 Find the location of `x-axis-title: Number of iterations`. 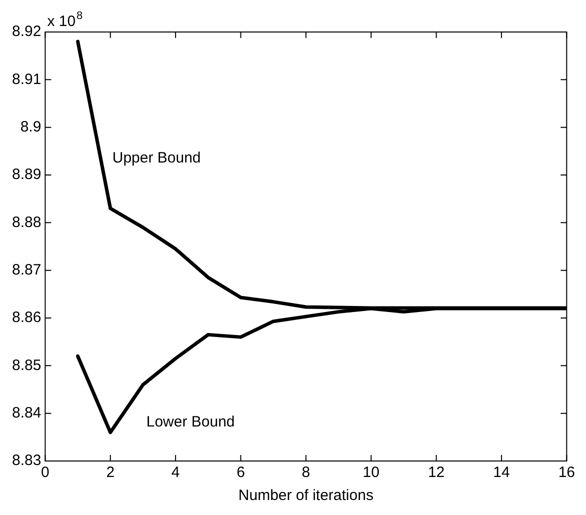

x-axis-title: Number of iterations is located at coordinates (306, 495).